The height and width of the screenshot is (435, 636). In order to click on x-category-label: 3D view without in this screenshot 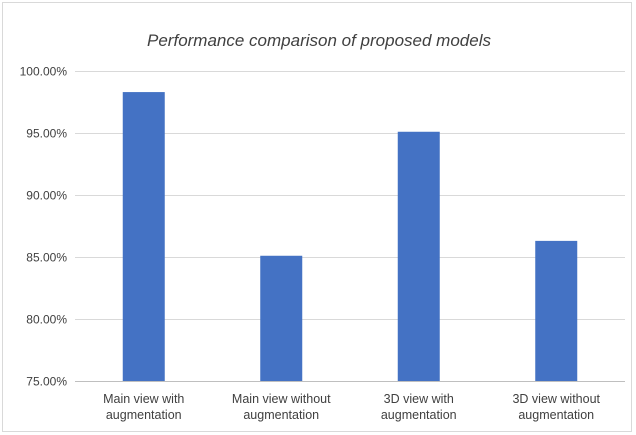, I will do `click(556, 399)`.